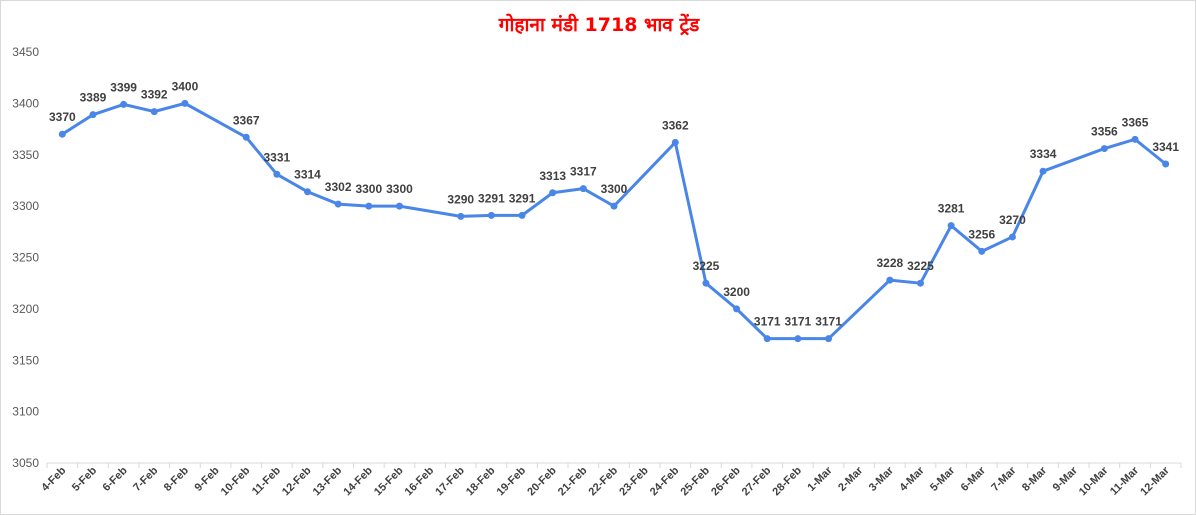  What do you see at coordinates (307, 175) in the screenshot?
I see `data-label: 3314` at bounding box center [307, 175].